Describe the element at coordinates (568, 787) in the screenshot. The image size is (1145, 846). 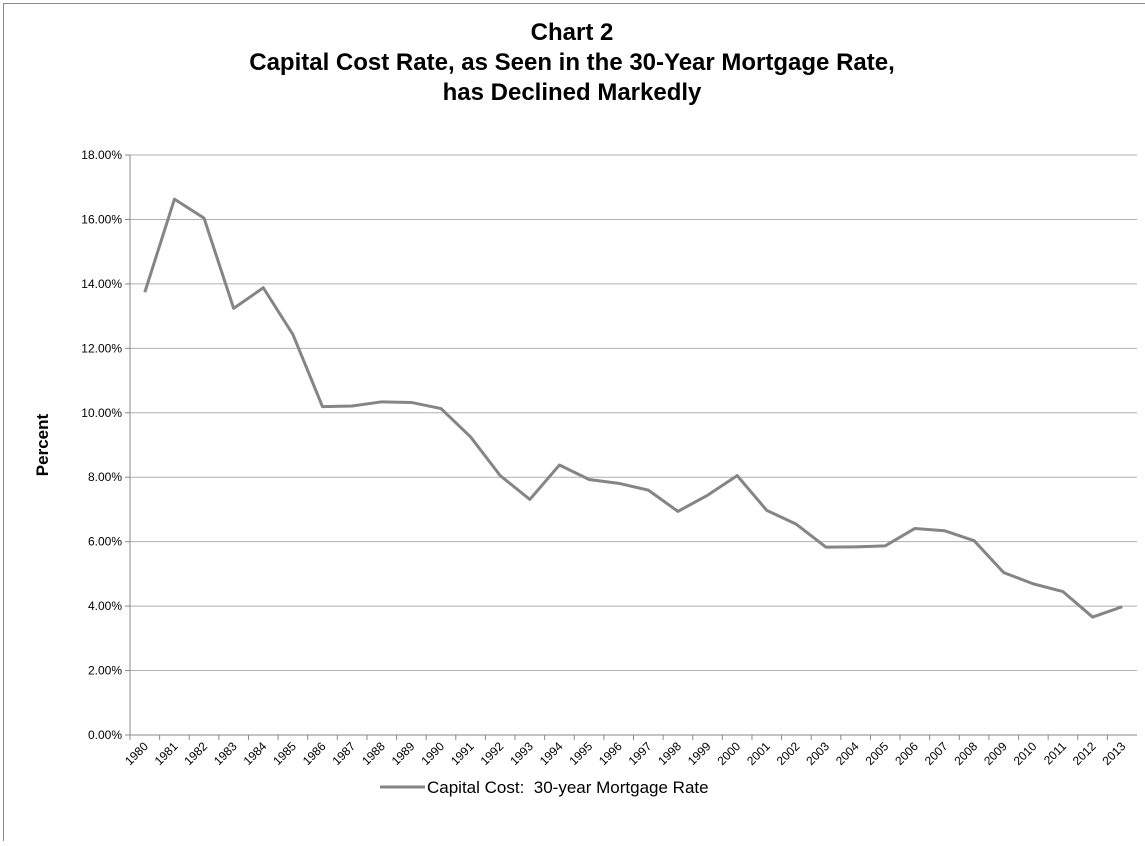
I see `legend-label: Capital Cost: 30-year Mortgage Rate` at that location.